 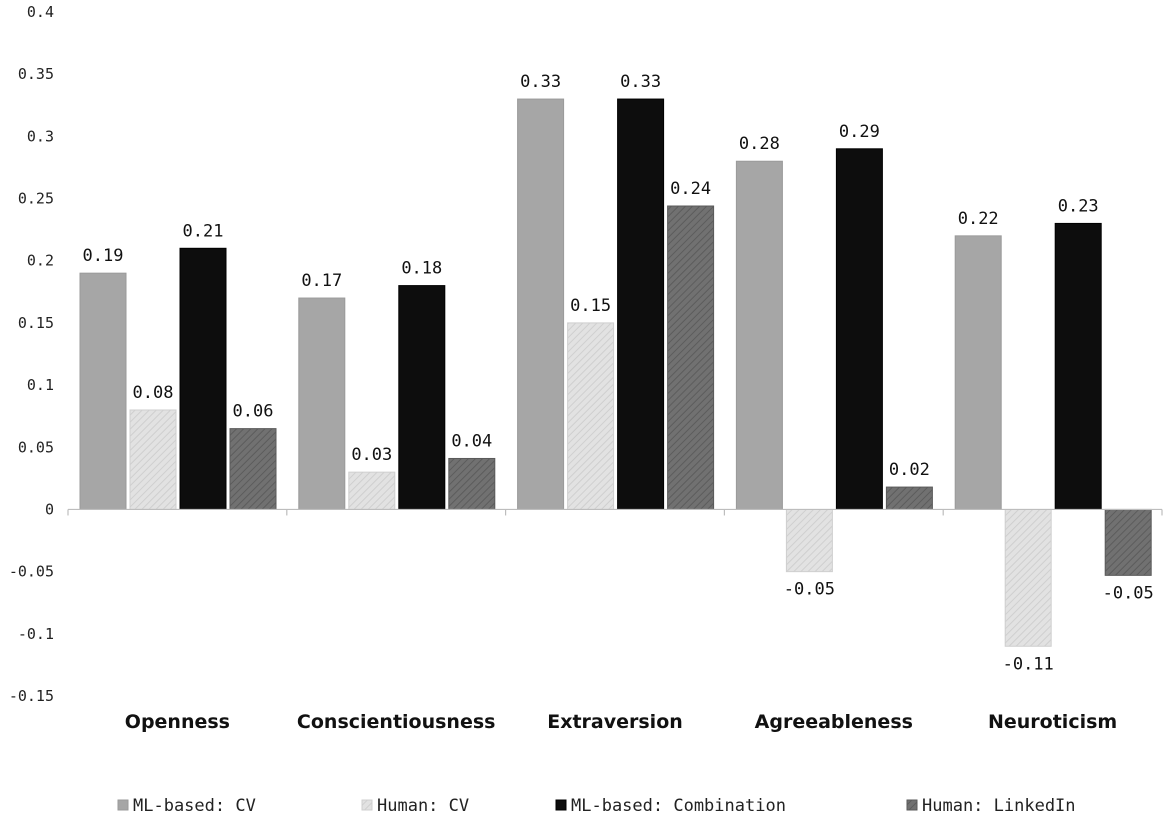 What do you see at coordinates (590, 306) in the screenshot?
I see `data-label: 0.15` at bounding box center [590, 306].